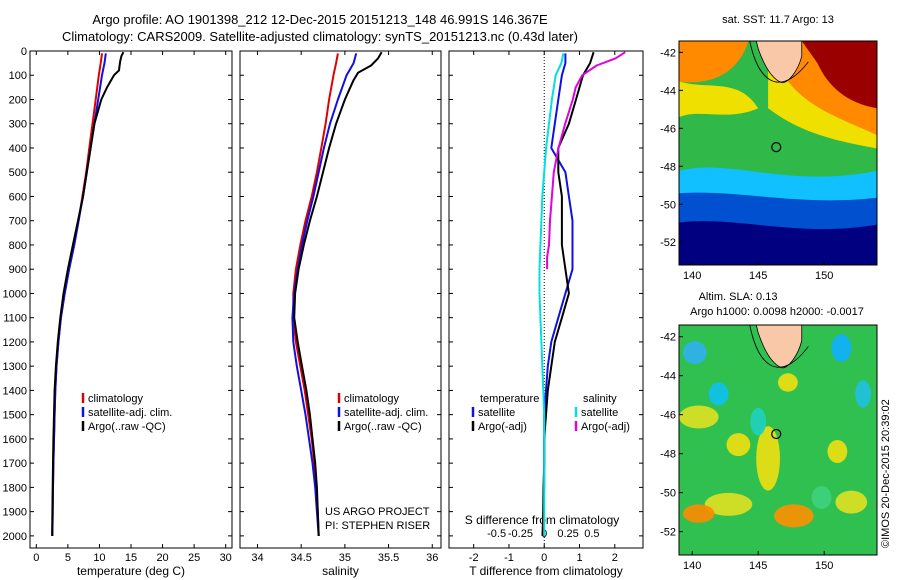 The width and height of the screenshot is (900, 580). What do you see at coordinates (15, 440) in the screenshot?
I see `y-tick-label: 1600` at bounding box center [15, 440].